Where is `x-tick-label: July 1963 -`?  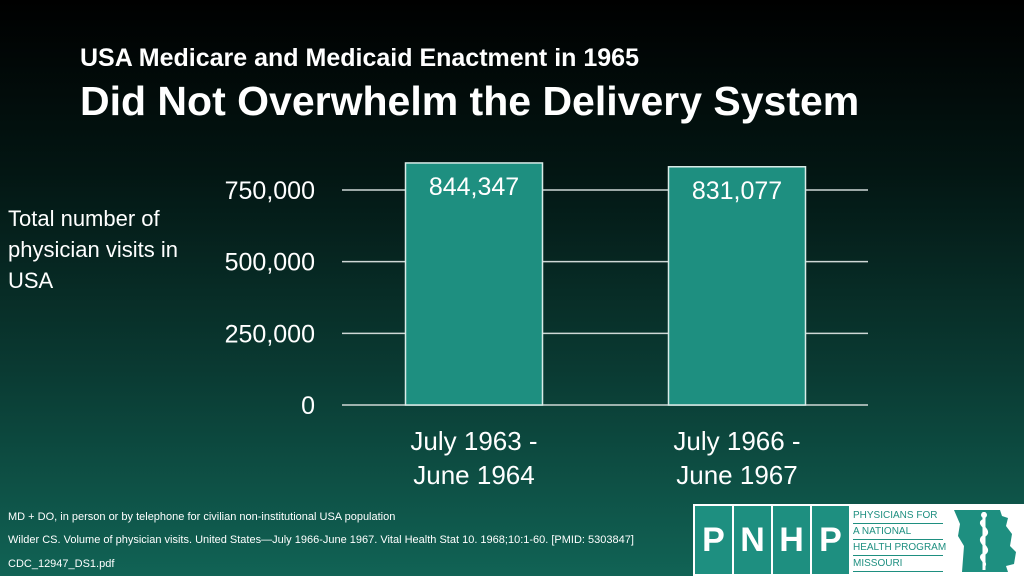 x-tick-label: July 1963 - is located at coordinates (473, 441).